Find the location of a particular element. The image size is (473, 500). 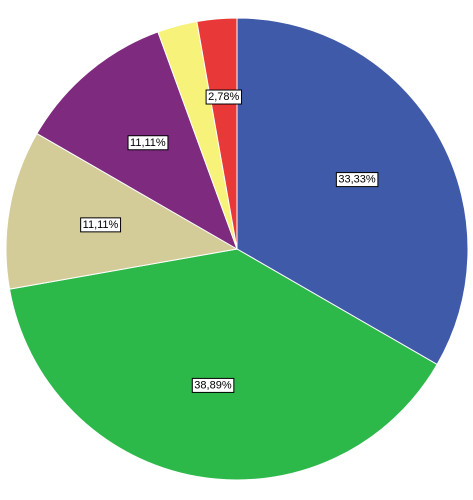

slice-label: 2,78% is located at coordinates (223, 97).